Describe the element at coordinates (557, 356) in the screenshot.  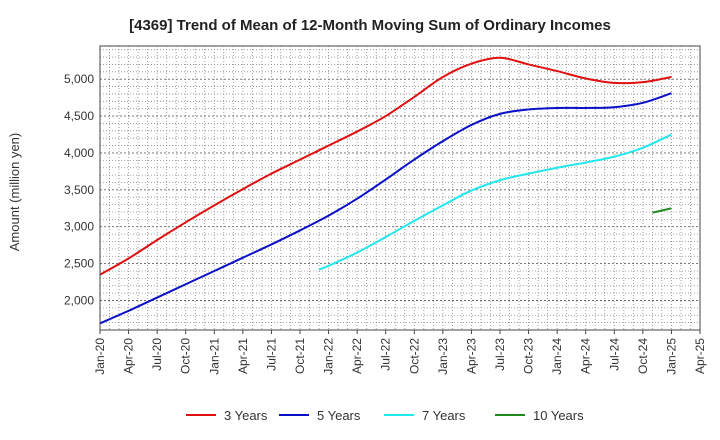
I see `x-tick-label: Jan-24` at that location.